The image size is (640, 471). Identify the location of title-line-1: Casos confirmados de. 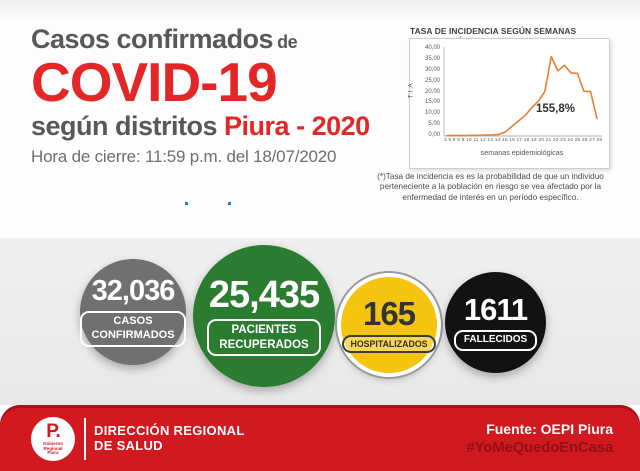
(216, 39).